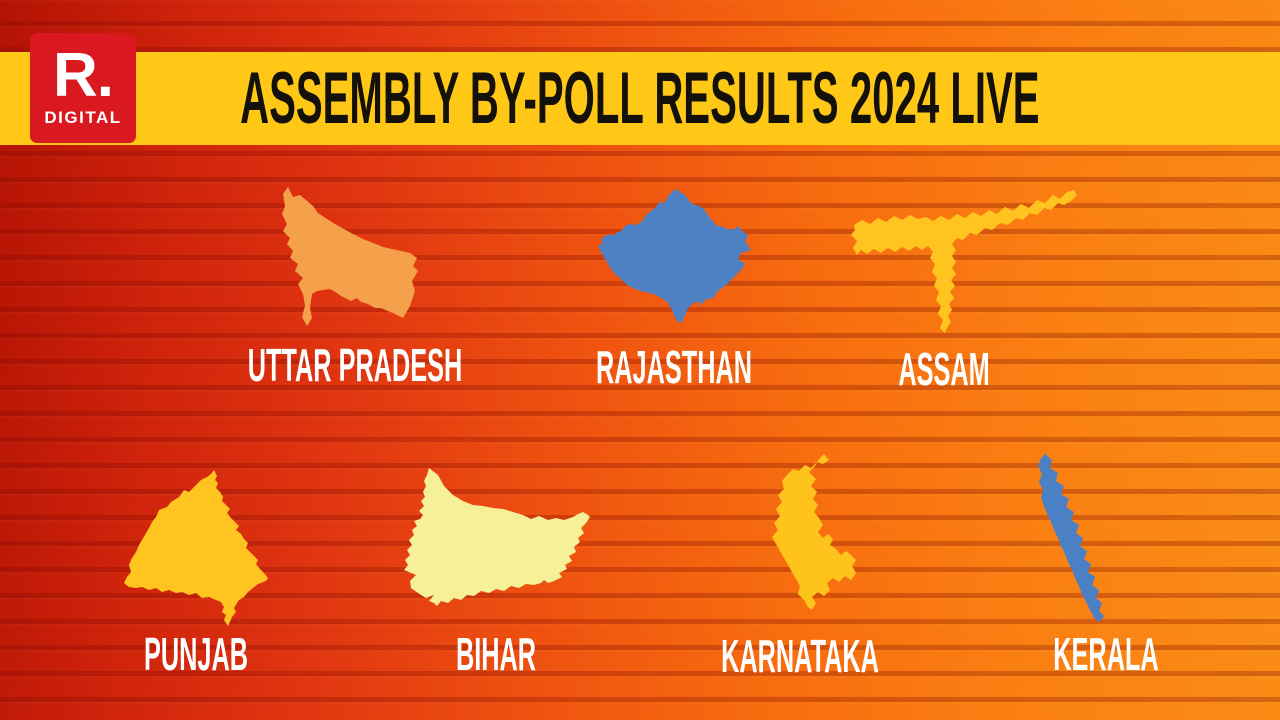  I want to click on label-karnataka: KARNATAKA, so click(800, 656).